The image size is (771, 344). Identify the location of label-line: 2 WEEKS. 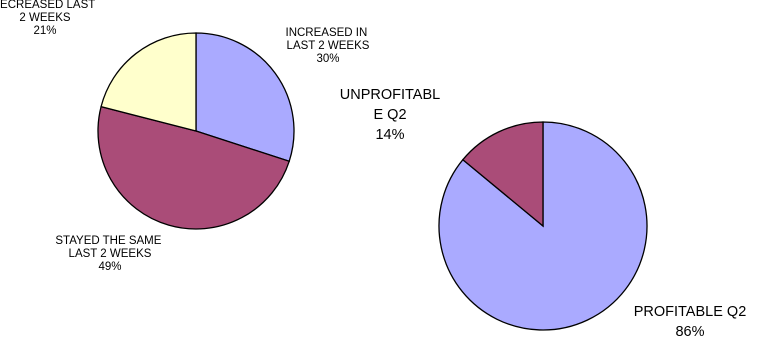
(44, 18).